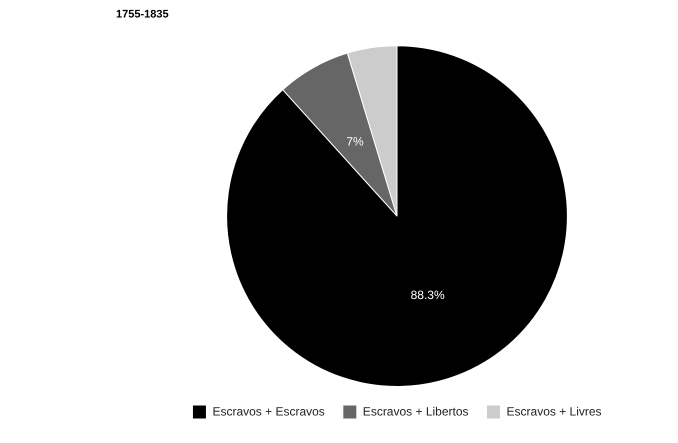 The image size is (678, 443). What do you see at coordinates (268, 411) in the screenshot?
I see `legend-label: Escravos + Escravos` at bounding box center [268, 411].